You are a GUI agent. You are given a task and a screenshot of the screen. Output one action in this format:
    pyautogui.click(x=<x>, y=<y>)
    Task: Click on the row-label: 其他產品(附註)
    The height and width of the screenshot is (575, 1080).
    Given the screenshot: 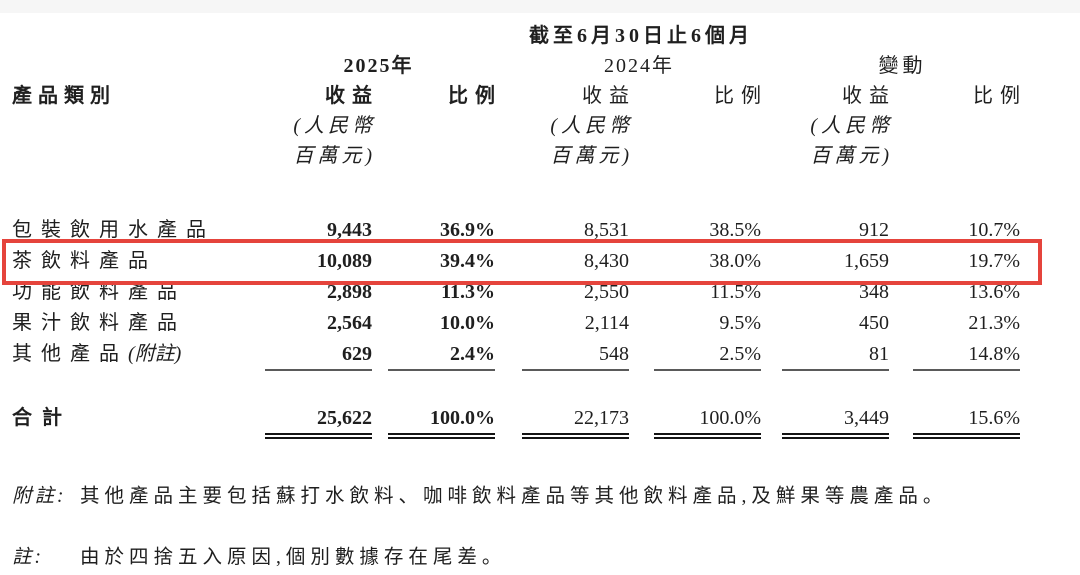 What is the action you would take?
    pyautogui.click(x=97, y=353)
    